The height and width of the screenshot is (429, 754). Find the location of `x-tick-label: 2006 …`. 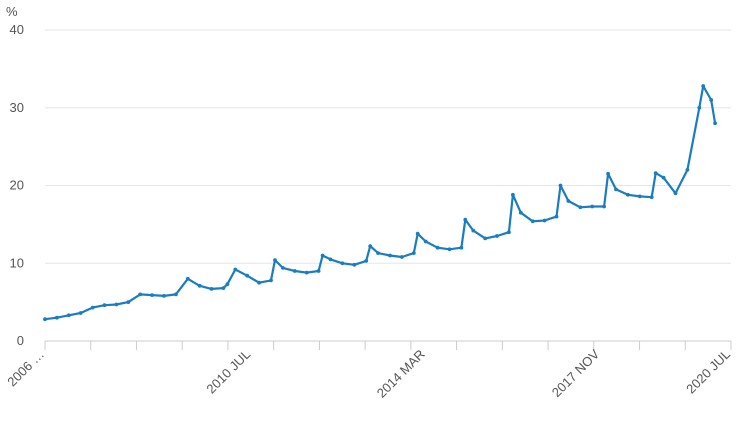

x-tick-label: 2006 … is located at coordinates (25, 368).